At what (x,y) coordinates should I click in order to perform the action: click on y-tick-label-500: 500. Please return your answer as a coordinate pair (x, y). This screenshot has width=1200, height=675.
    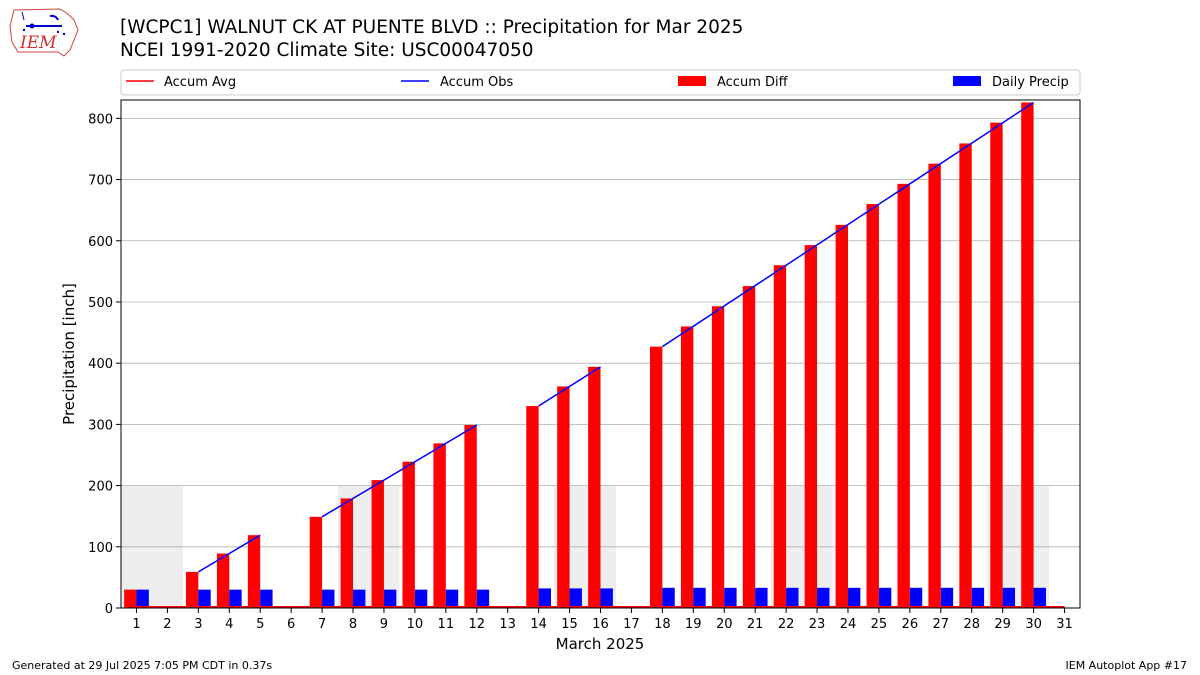
    Looking at the image, I should click on (100, 303).